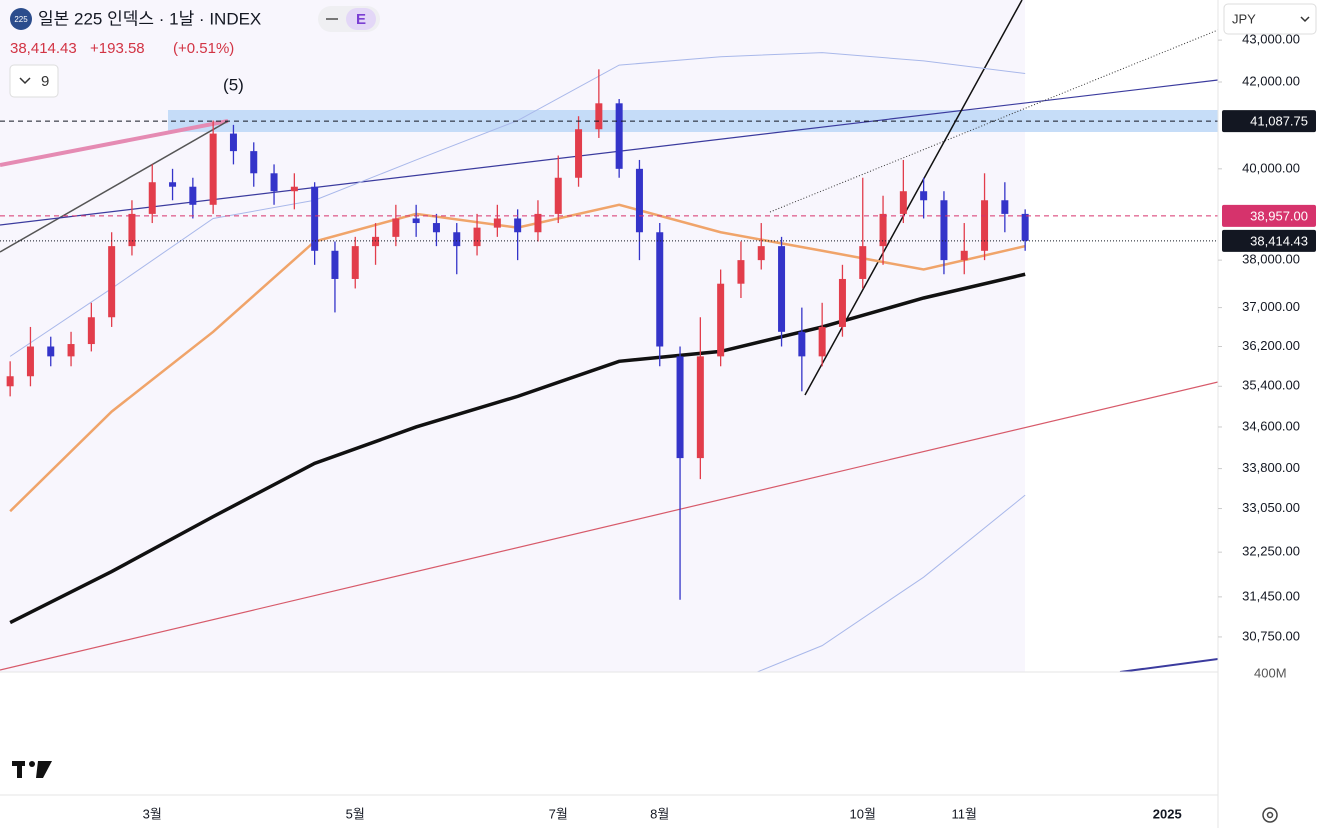  Describe the element at coordinates (43, 48) in the screenshot. I see `last-price: 38,414.43` at that location.